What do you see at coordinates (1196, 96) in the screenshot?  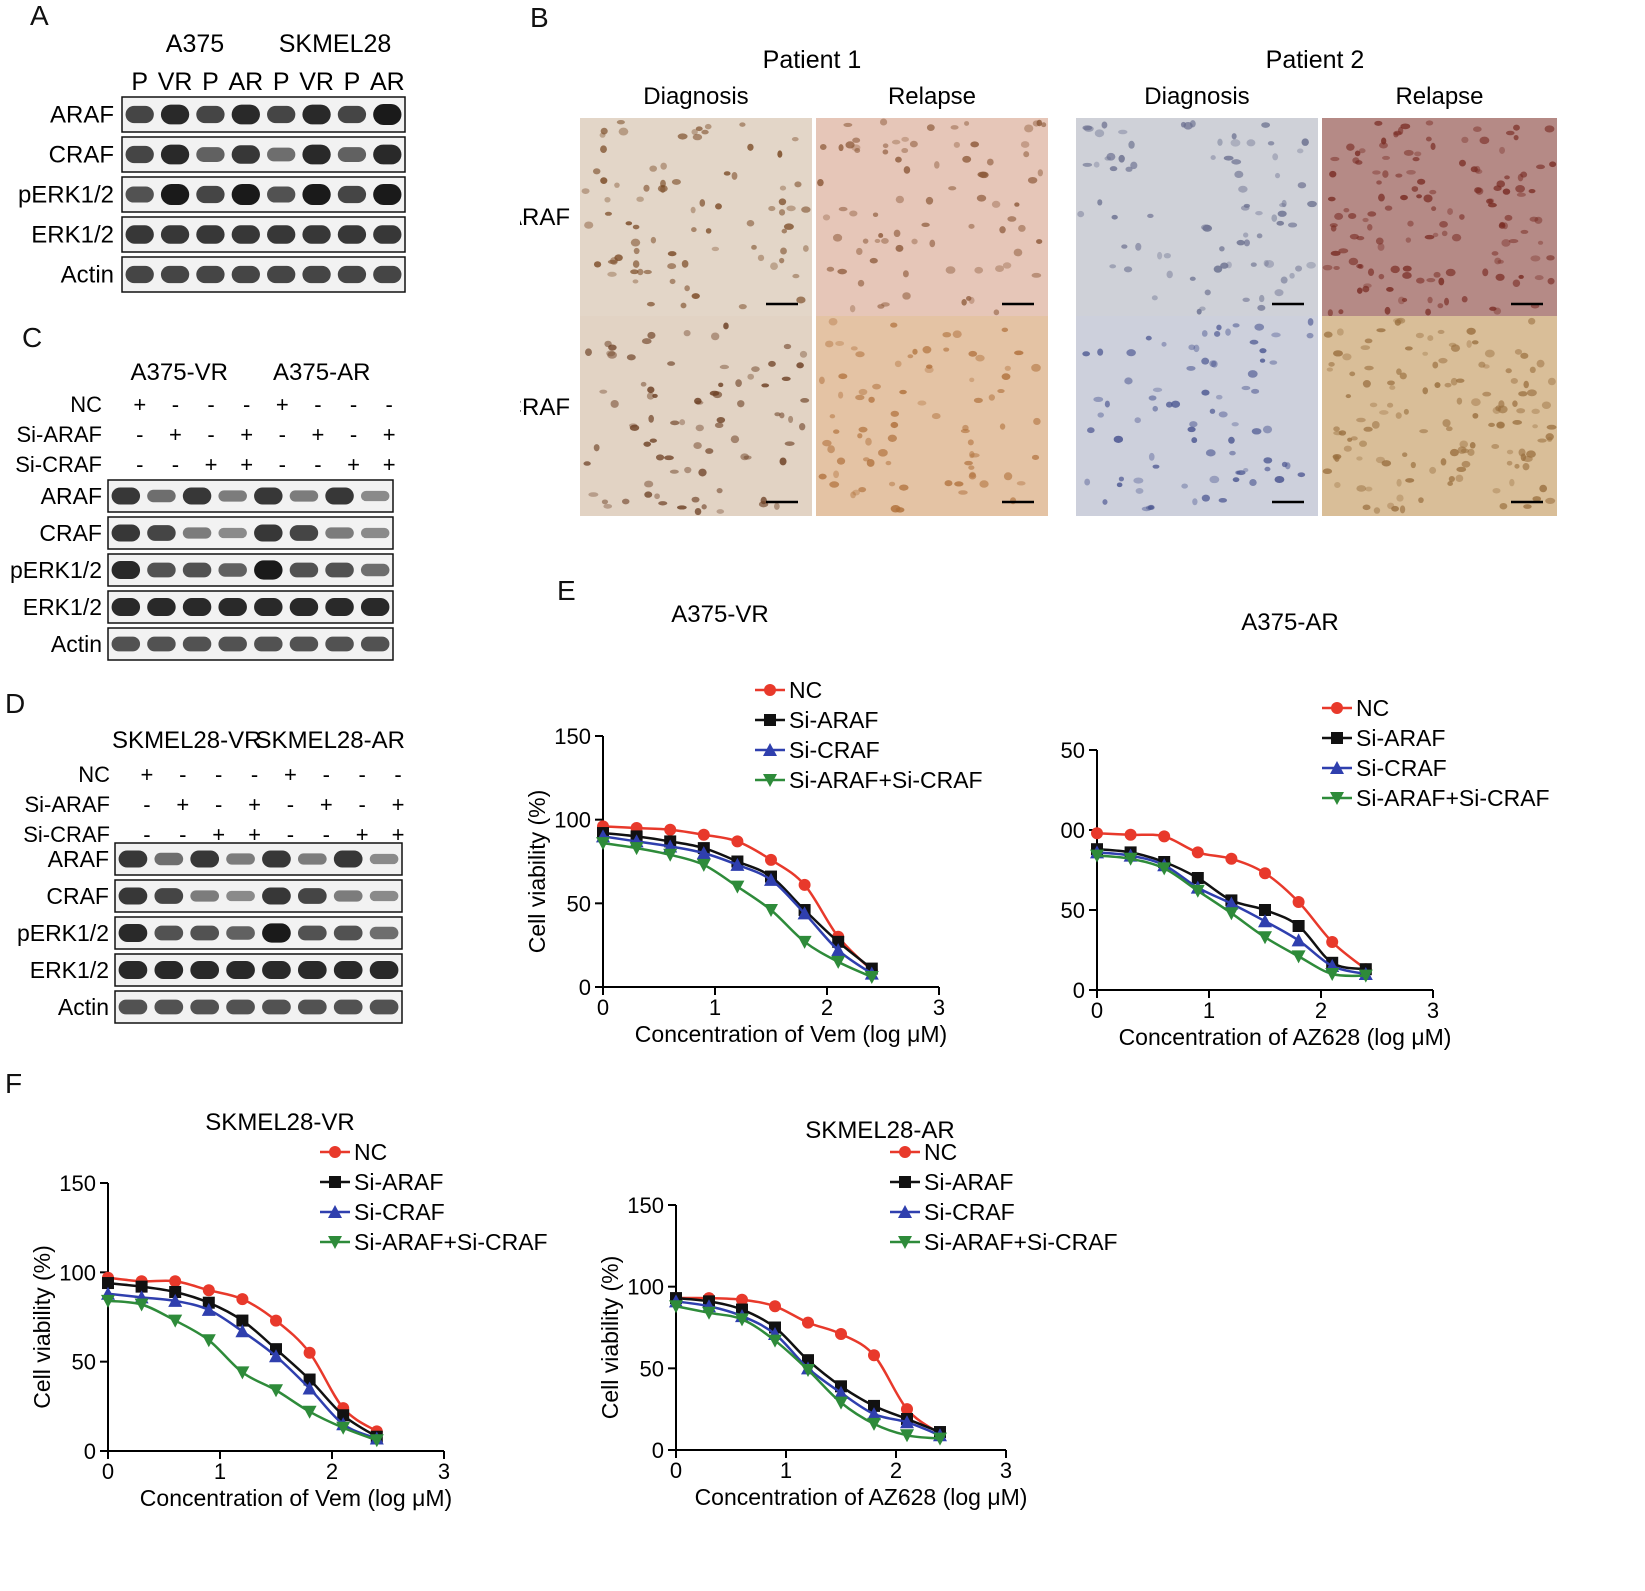 I see `stage-label: Diagnosis` at bounding box center [1196, 96].